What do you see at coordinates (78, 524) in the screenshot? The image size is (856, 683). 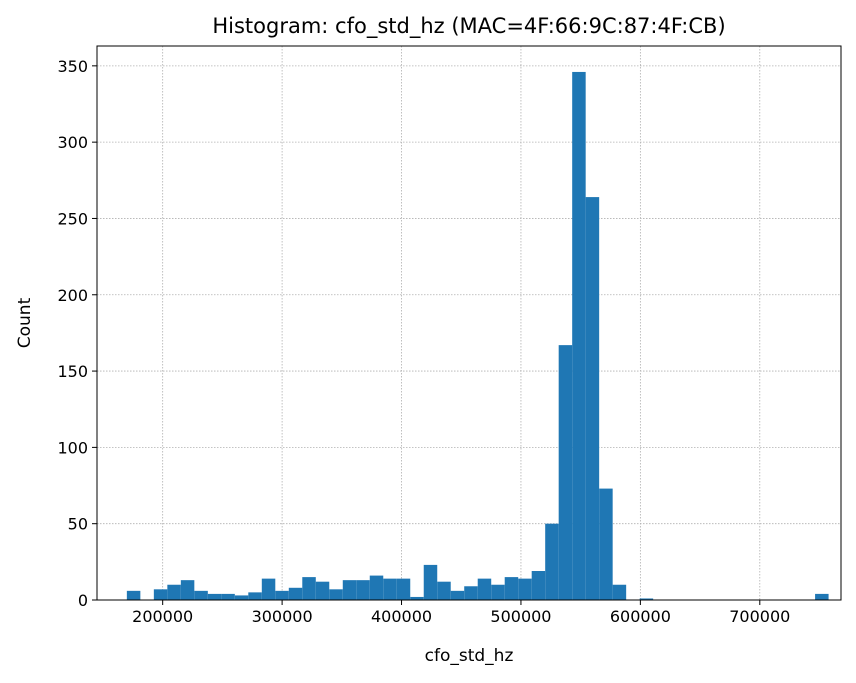 I see `y-tick-label: 50` at bounding box center [78, 524].